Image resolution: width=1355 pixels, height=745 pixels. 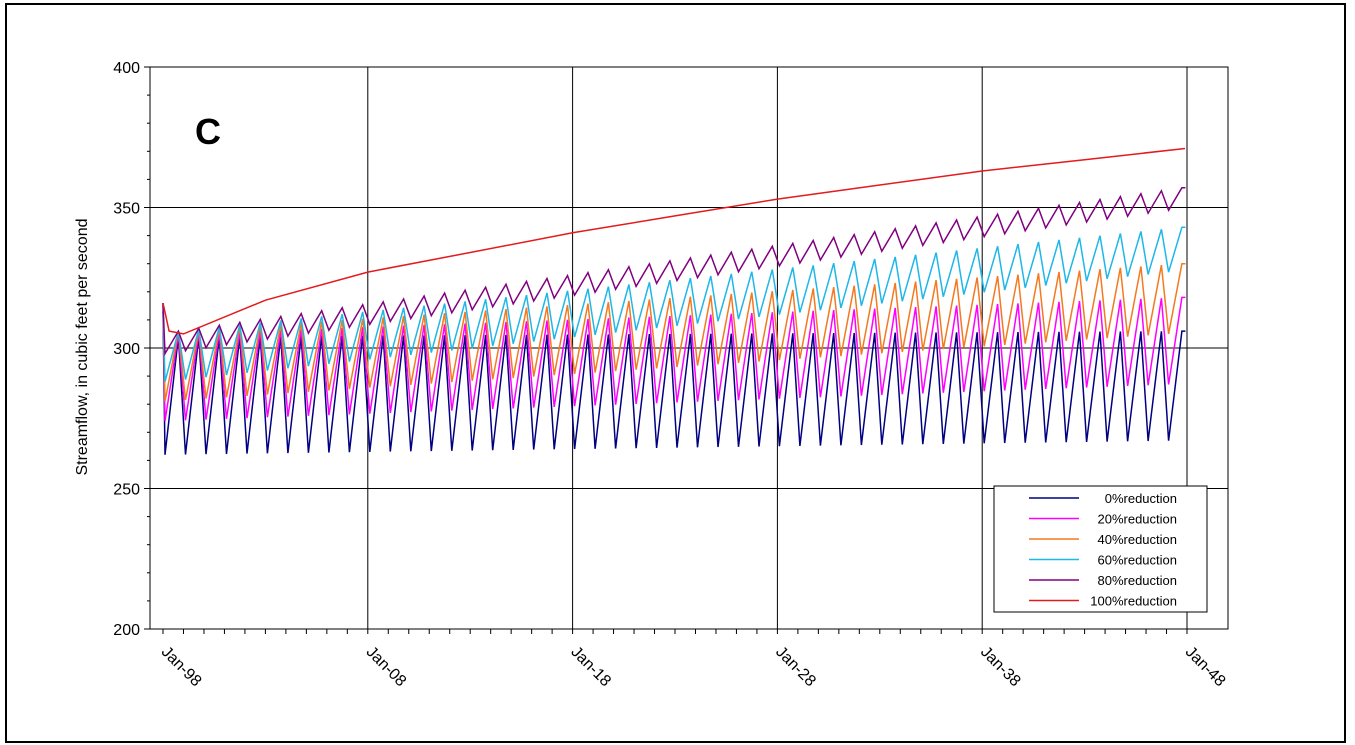 What do you see at coordinates (674, 359) in the screenshot?
I see `series-line-20pct-reduction` at bounding box center [674, 359].